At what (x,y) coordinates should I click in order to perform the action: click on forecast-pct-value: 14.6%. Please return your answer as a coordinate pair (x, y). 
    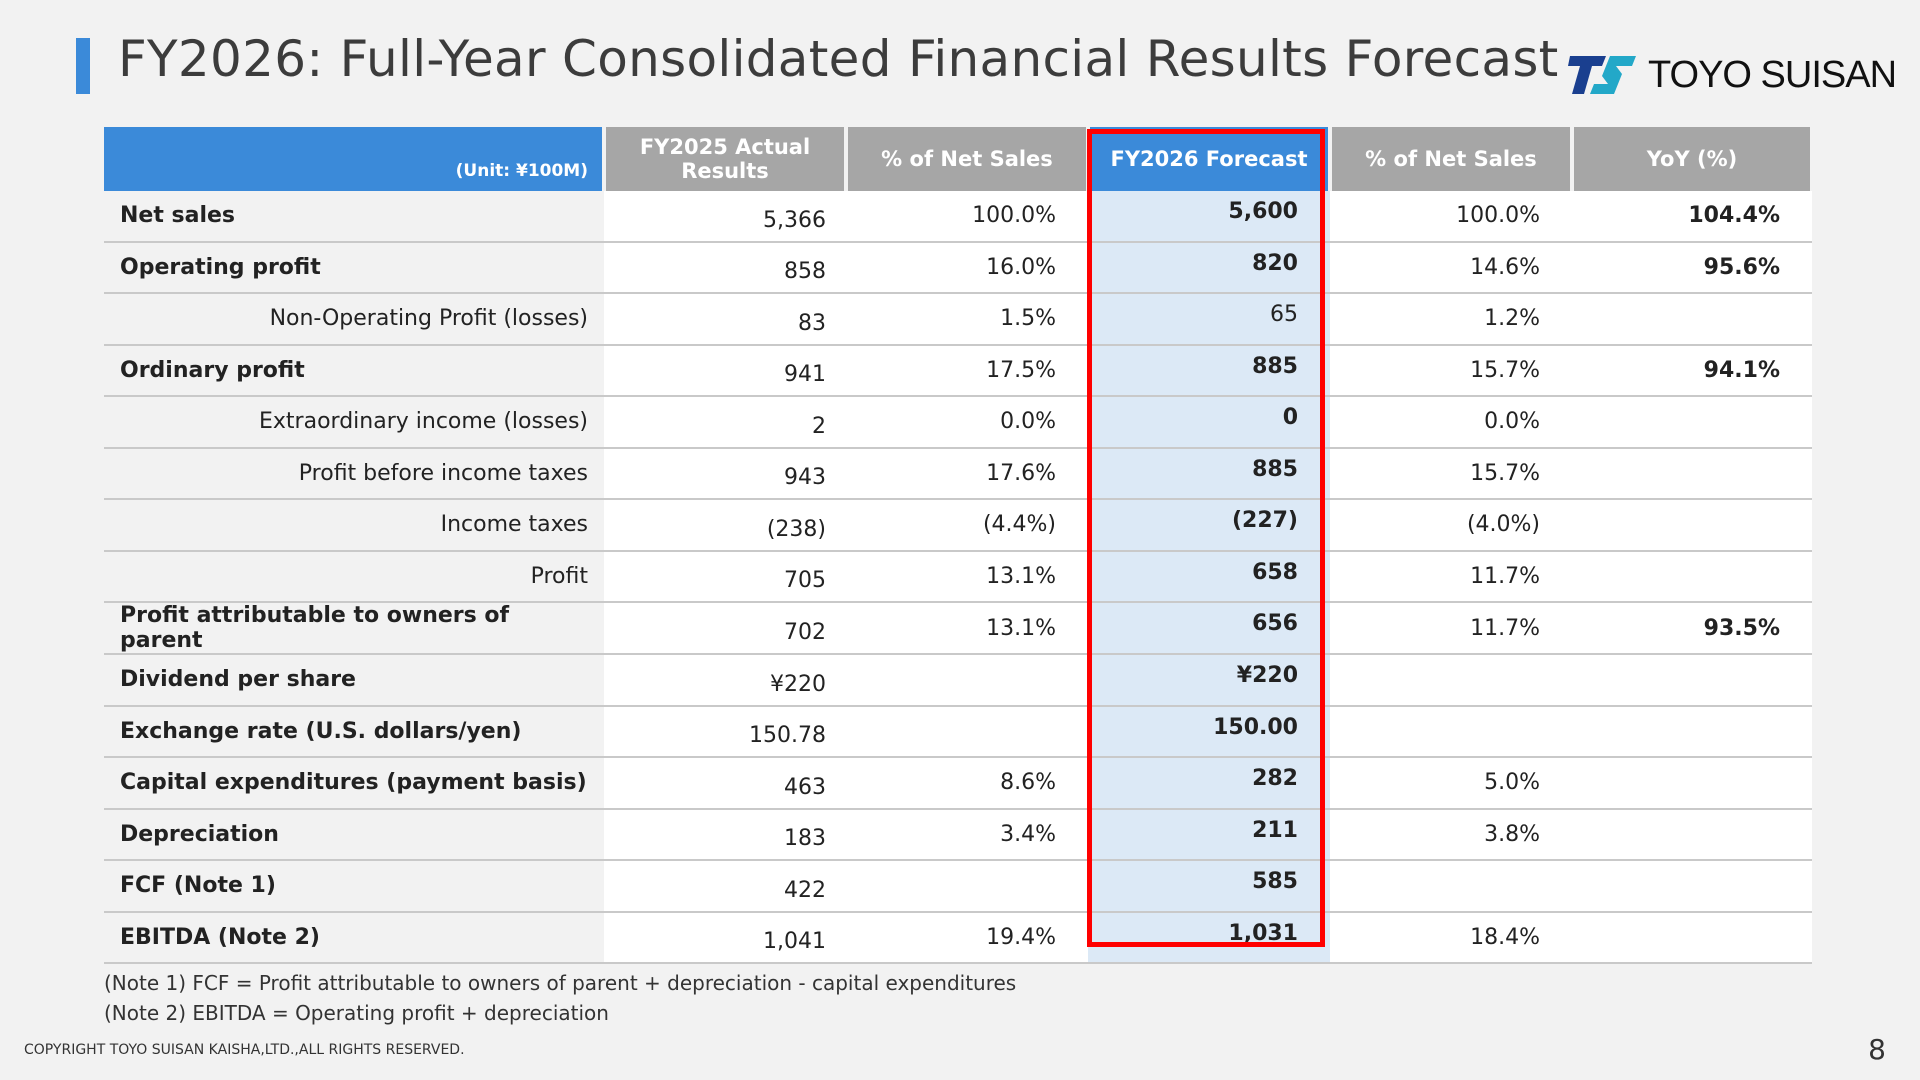
    Looking at the image, I should click on (1451, 267).